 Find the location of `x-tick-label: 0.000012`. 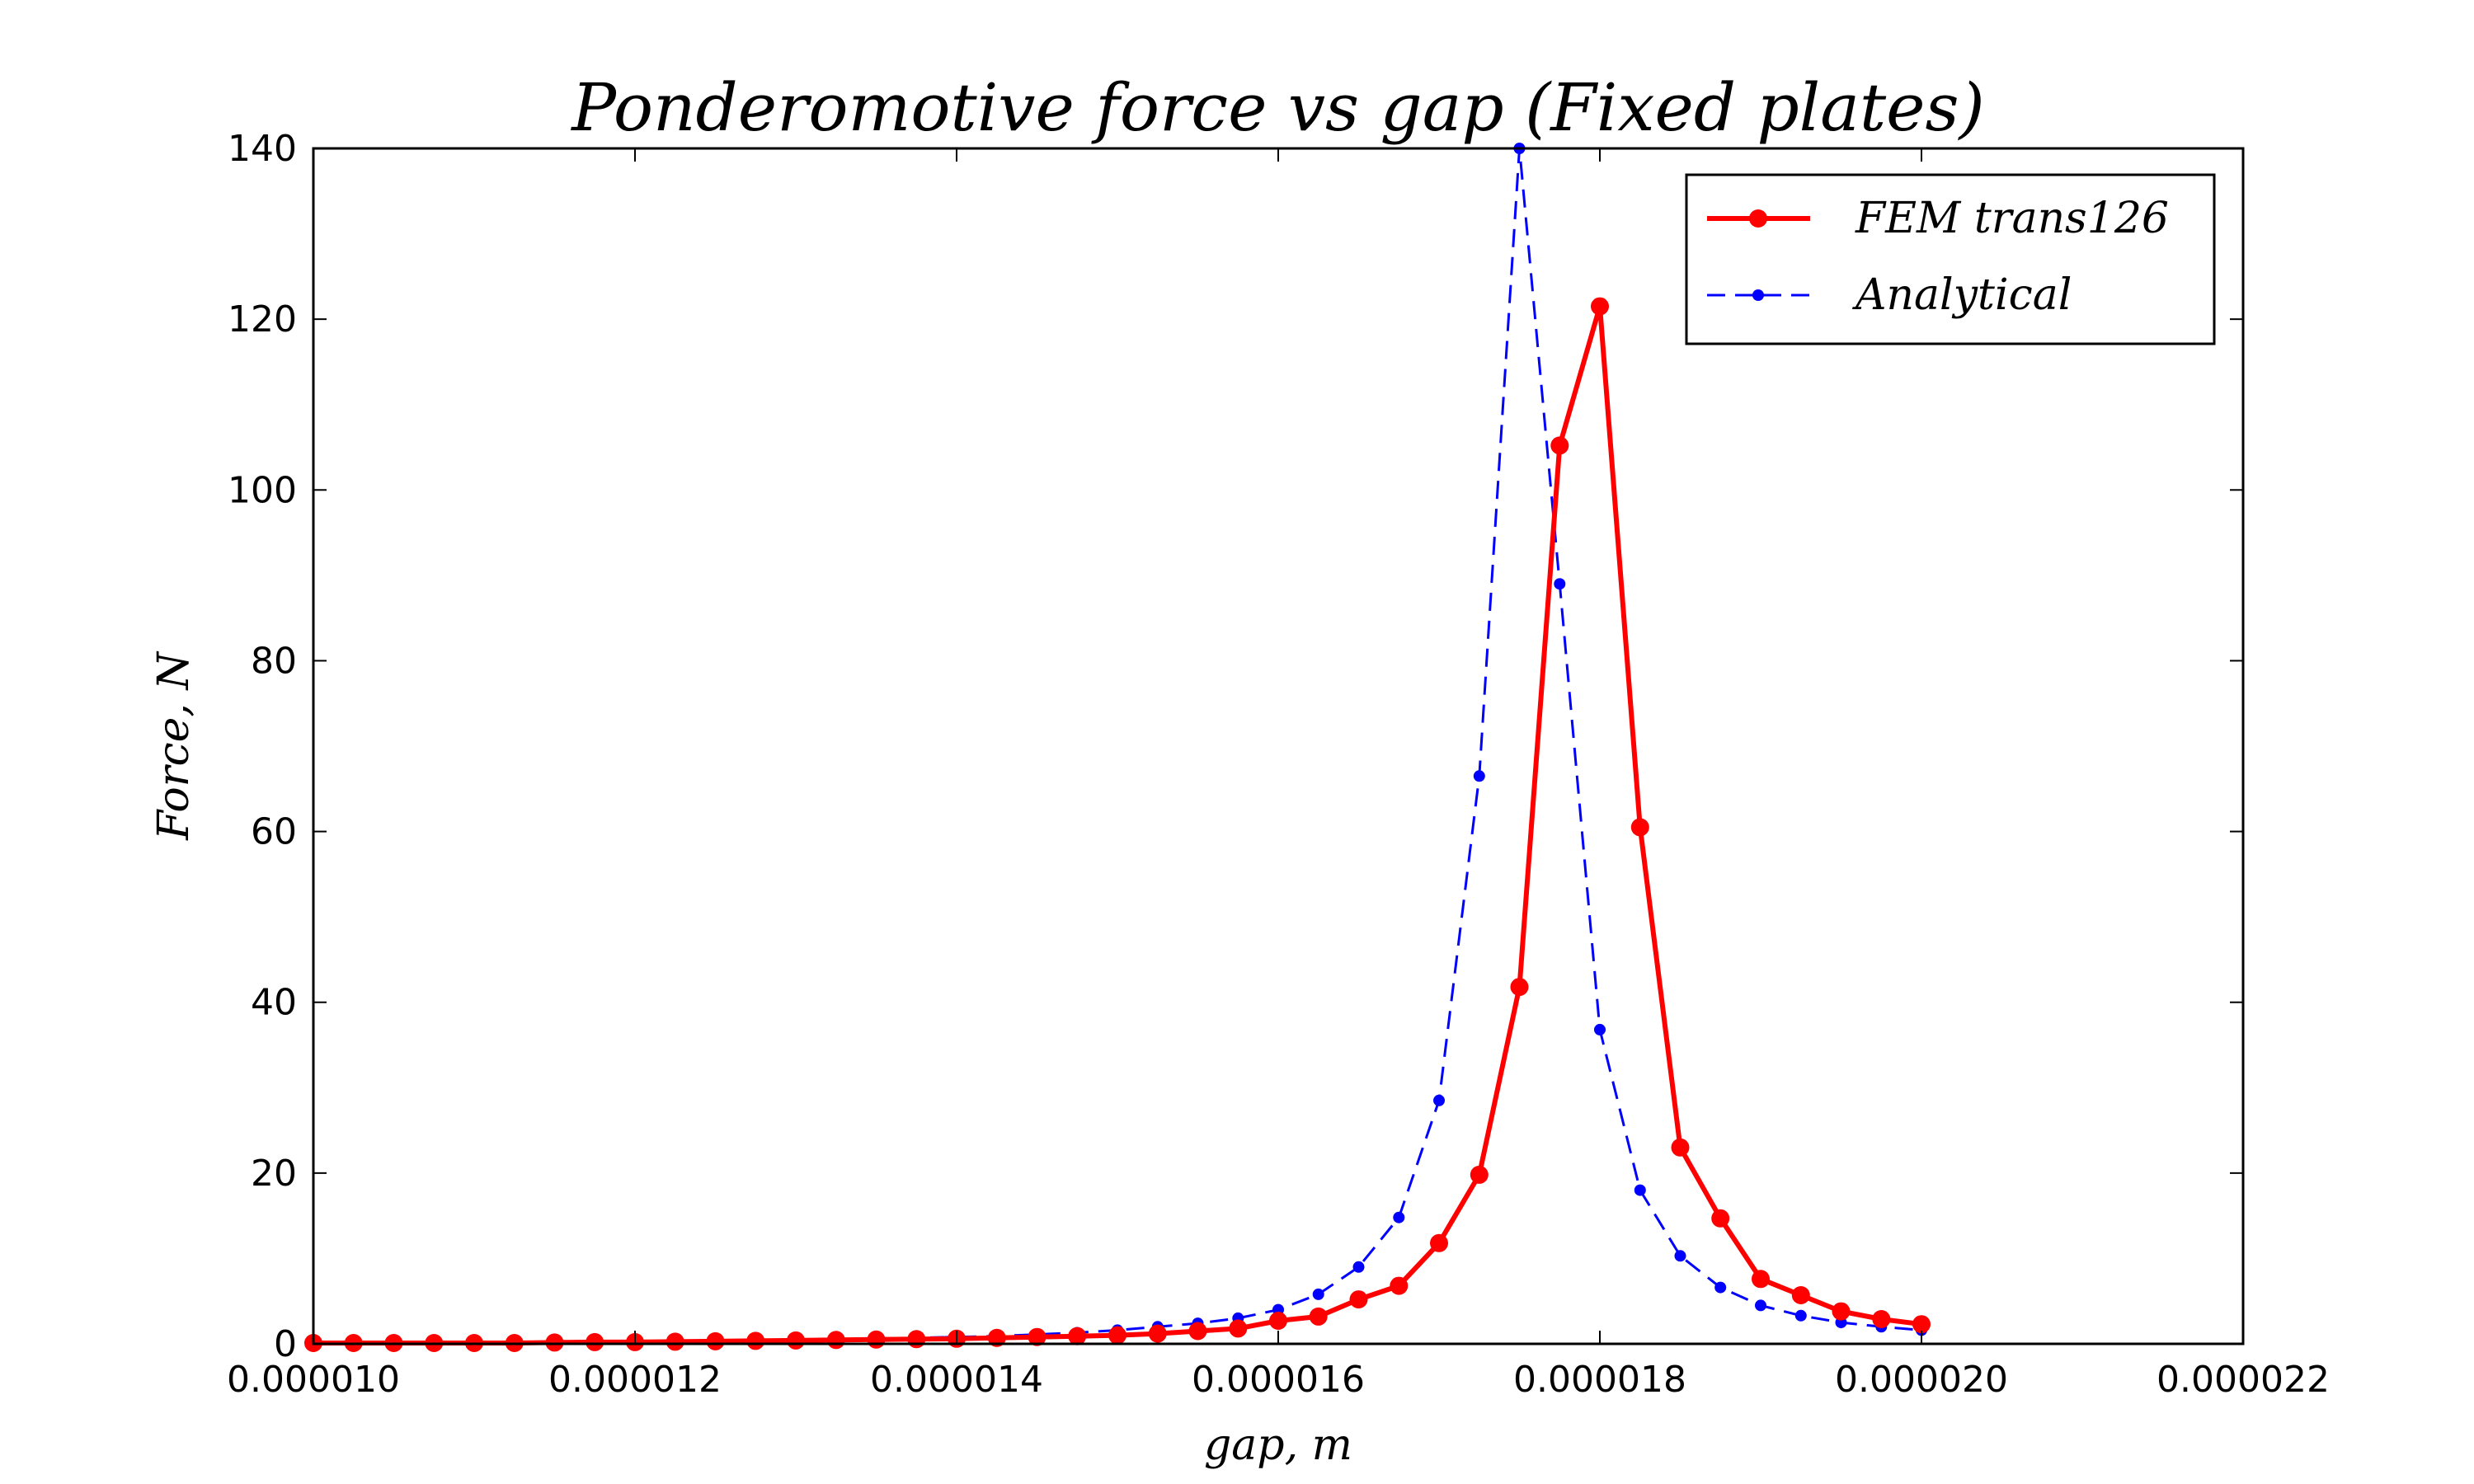

x-tick-label: 0.000012 is located at coordinates (635, 1380).